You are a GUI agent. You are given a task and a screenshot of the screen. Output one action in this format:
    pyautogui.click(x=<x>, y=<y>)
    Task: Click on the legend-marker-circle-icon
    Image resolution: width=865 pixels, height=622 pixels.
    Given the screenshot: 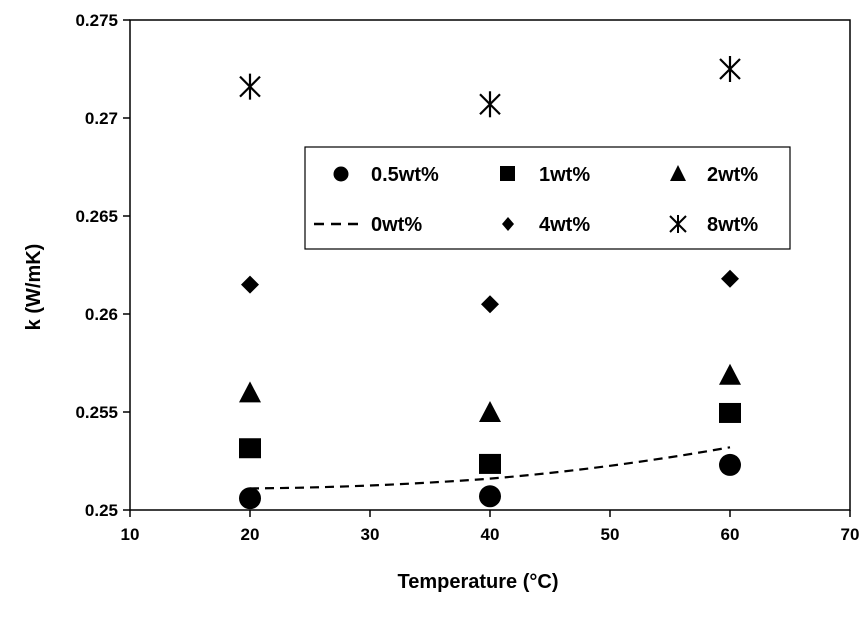 What is the action you would take?
    pyautogui.click(x=341, y=174)
    